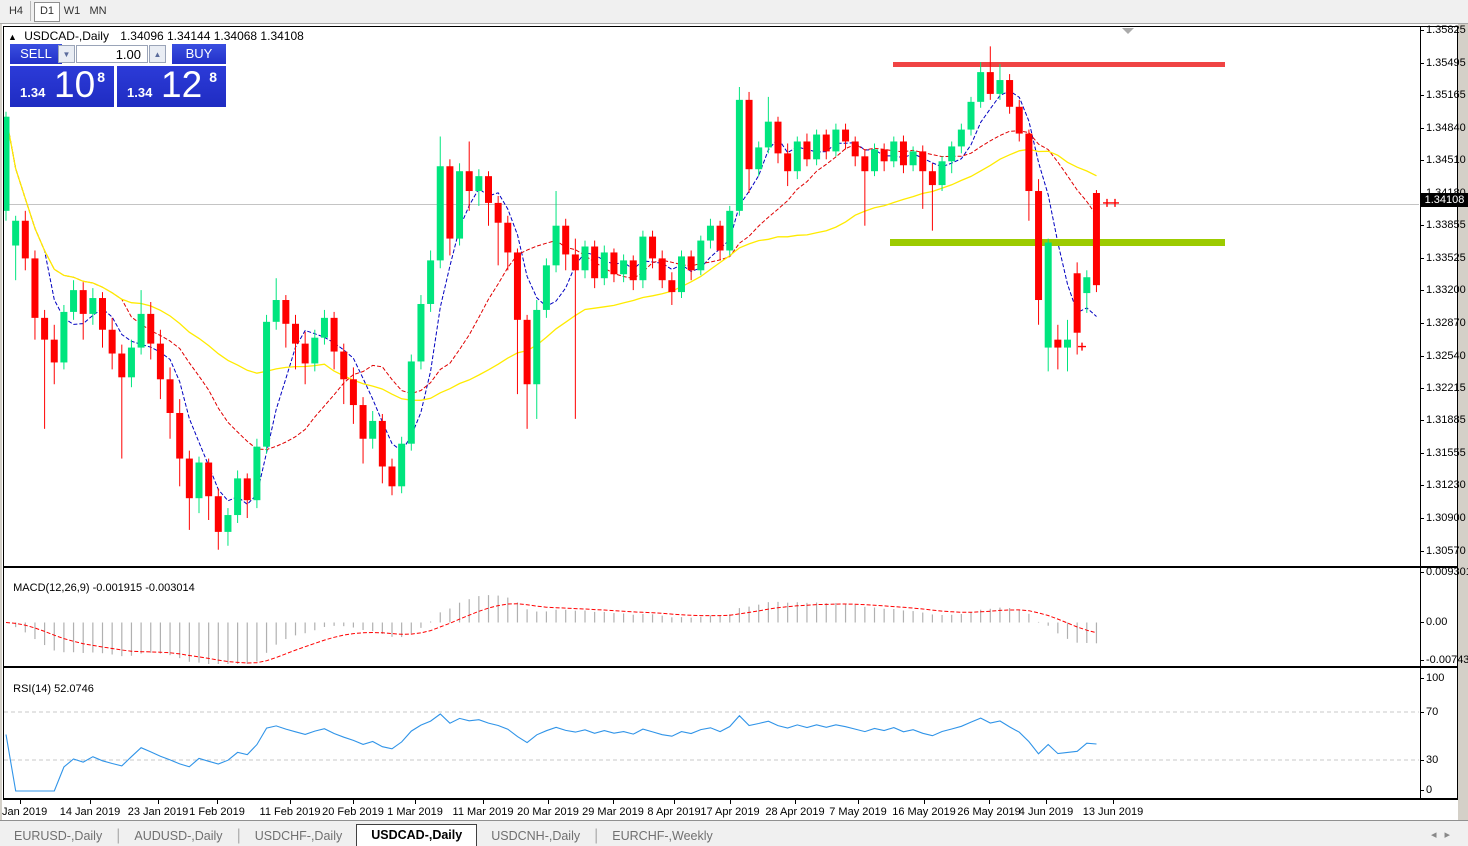 This screenshot has height=846, width=1468. I want to click on sell-price-box: 1.34 10 8, so click(62, 85).